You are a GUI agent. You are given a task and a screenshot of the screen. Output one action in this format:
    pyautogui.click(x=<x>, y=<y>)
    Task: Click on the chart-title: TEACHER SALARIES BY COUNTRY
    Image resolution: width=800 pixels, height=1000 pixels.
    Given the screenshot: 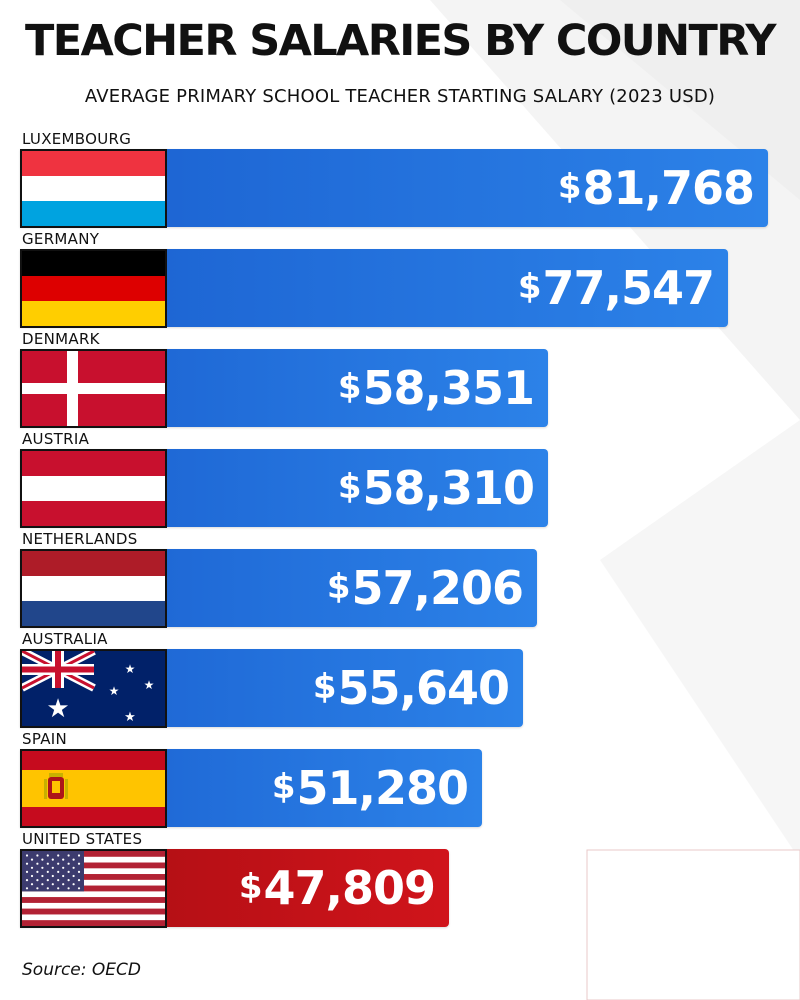 What is the action you would take?
    pyautogui.click(x=401, y=41)
    